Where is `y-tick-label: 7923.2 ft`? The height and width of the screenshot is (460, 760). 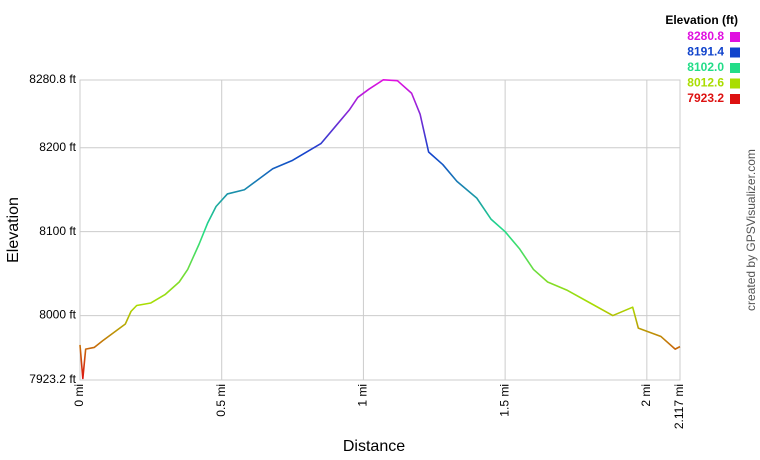 y-tick-label: 7923.2 ft is located at coordinates (52, 379).